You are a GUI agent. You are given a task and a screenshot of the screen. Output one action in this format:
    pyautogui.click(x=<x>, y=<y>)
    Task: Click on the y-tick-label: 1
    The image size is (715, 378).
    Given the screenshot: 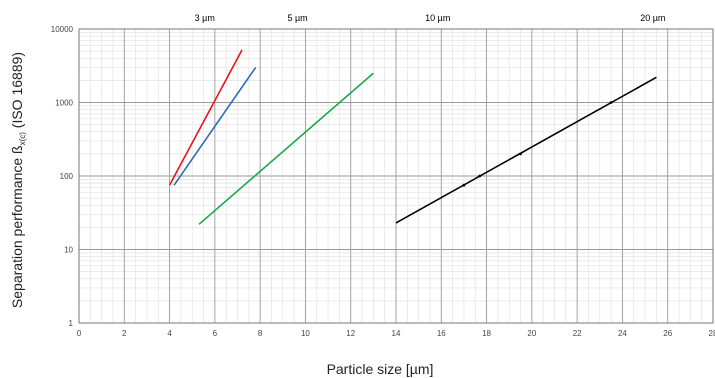 What is the action you would take?
    pyautogui.click(x=71, y=323)
    